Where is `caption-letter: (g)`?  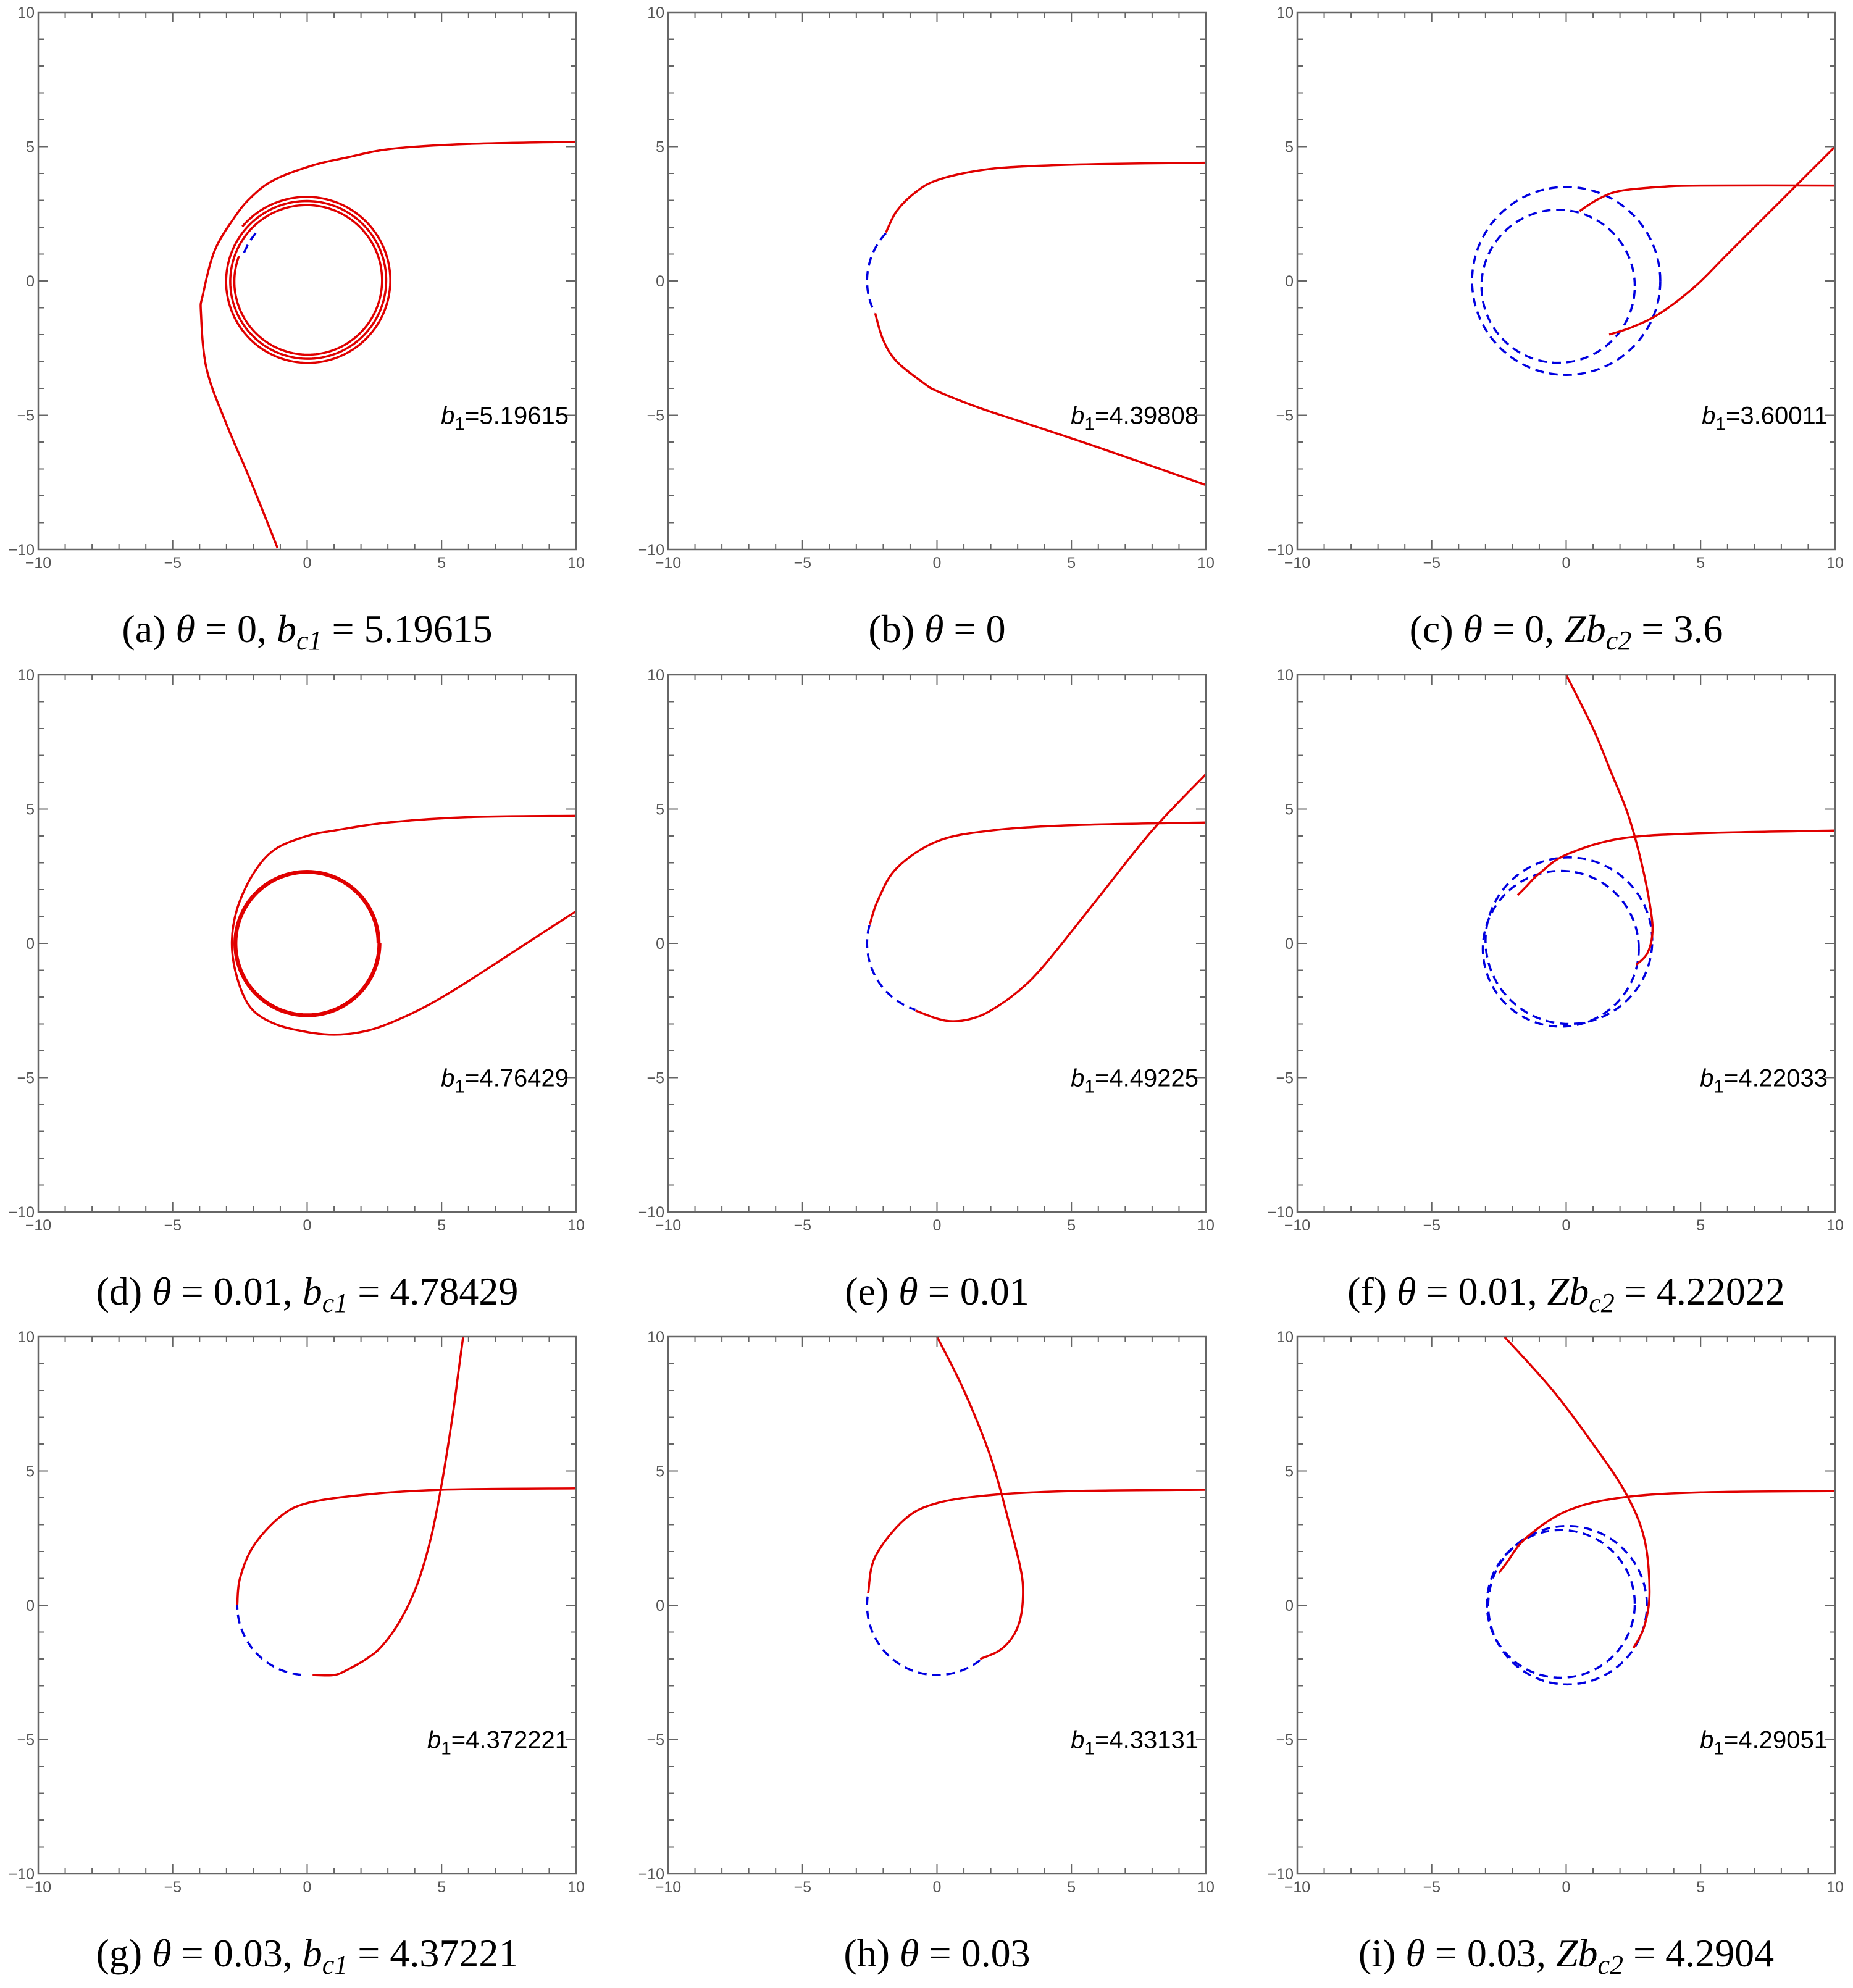
caption-letter: (g) is located at coordinates (124, 1953).